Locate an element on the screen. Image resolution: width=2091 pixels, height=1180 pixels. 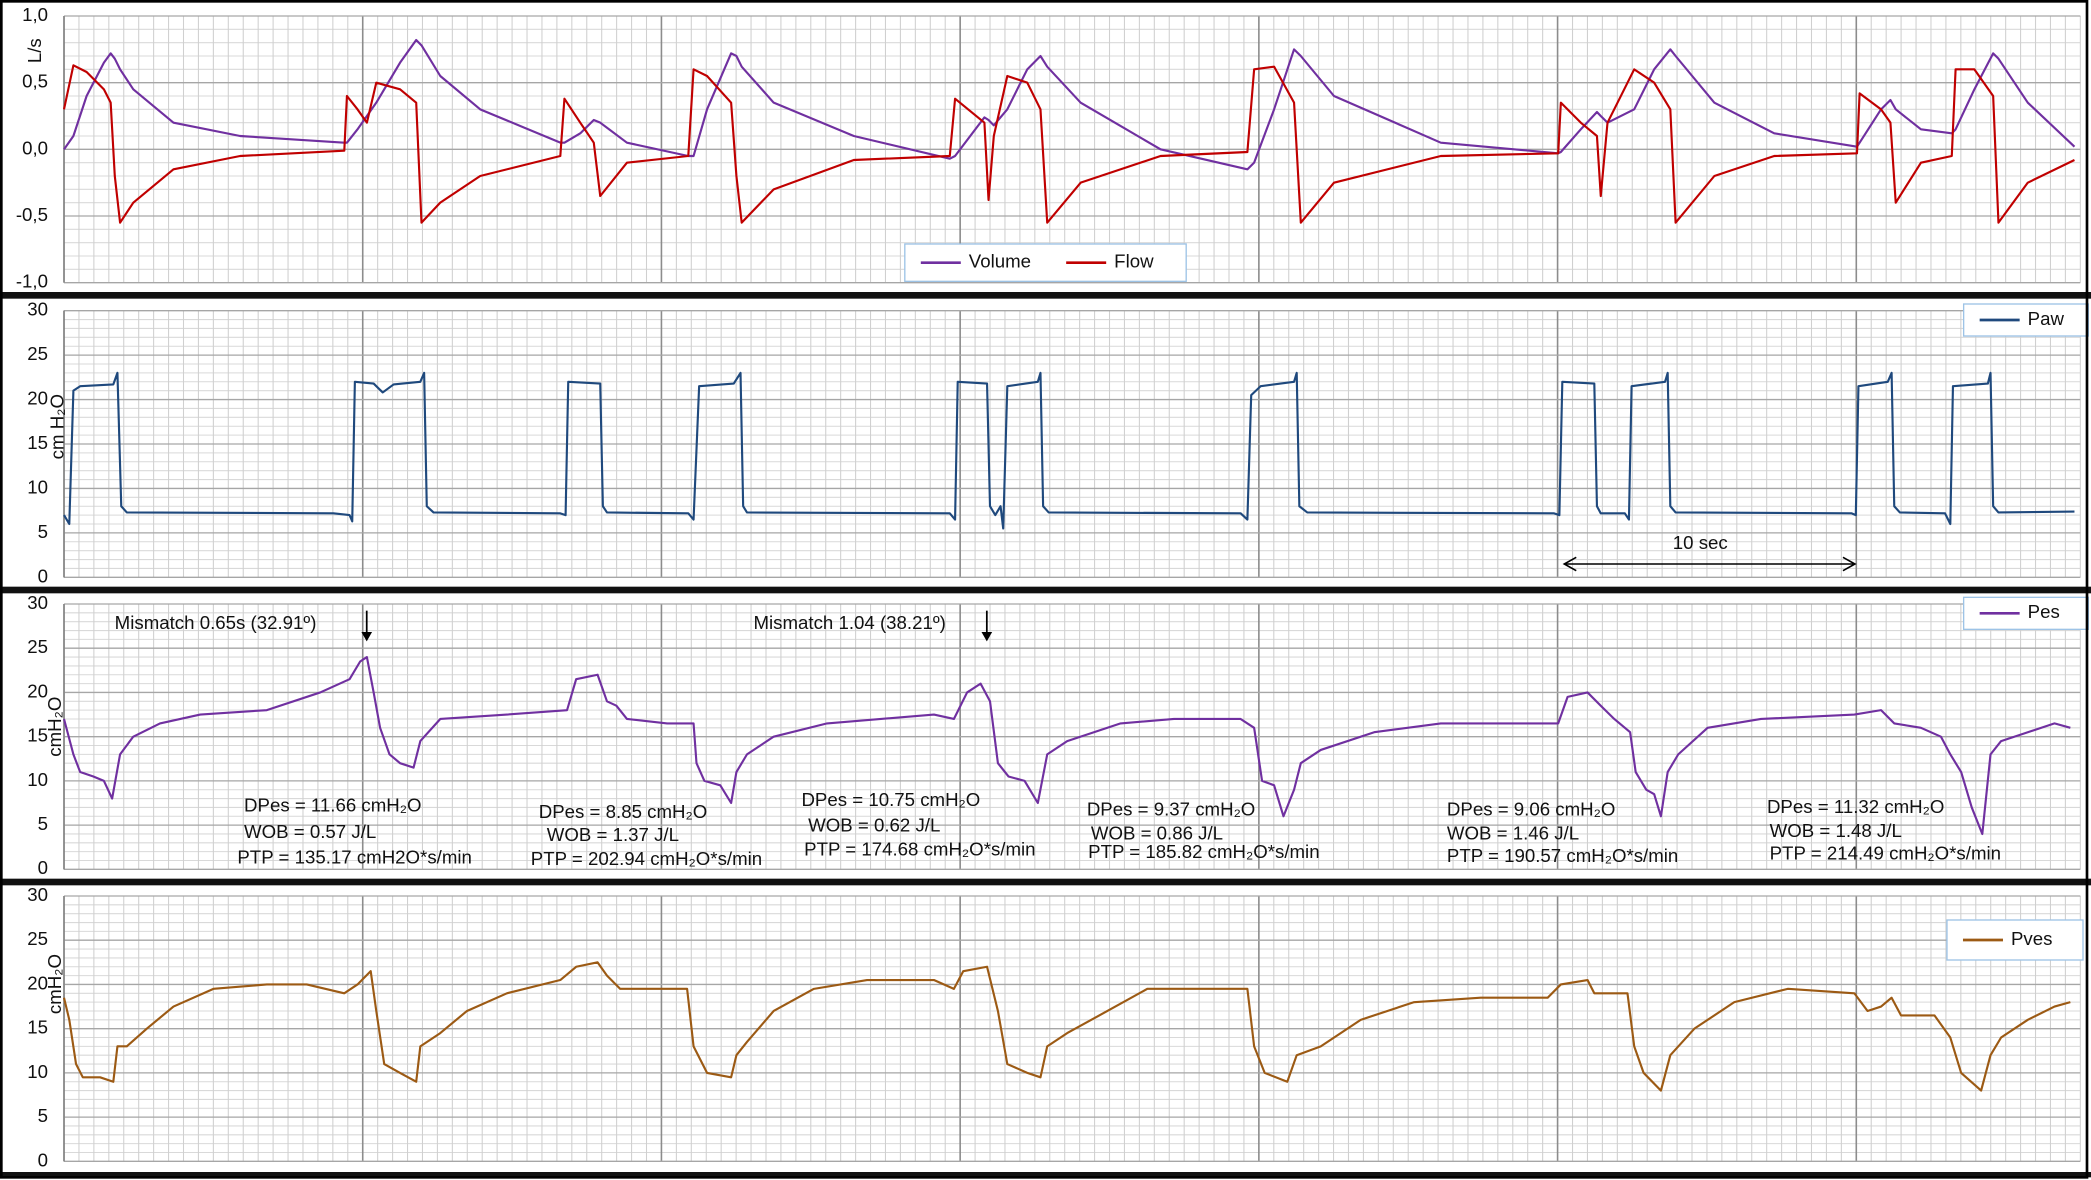
annotation: WOB = 1.48 J/L is located at coordinates (1836, 830).